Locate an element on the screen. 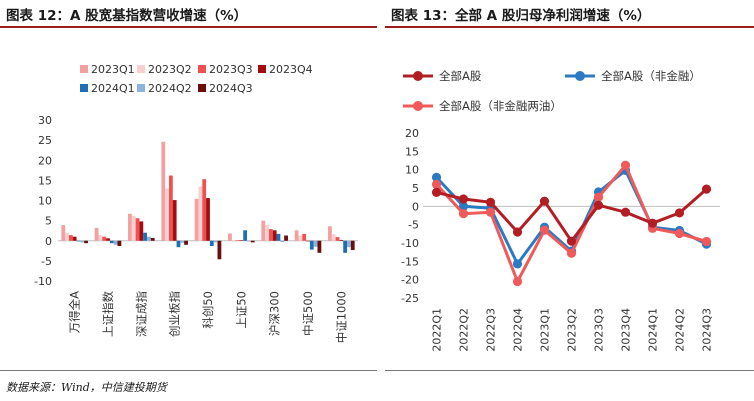 The height and width of the screenshot is (401, 754). bar-2023Q3-创业板指 is located at coordinates (170, 208).